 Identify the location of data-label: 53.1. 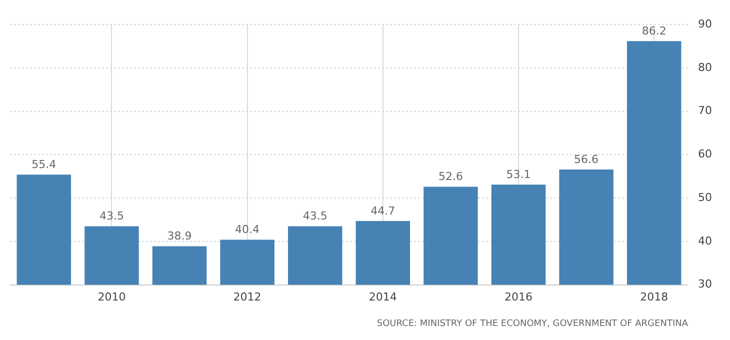
(518, 174).